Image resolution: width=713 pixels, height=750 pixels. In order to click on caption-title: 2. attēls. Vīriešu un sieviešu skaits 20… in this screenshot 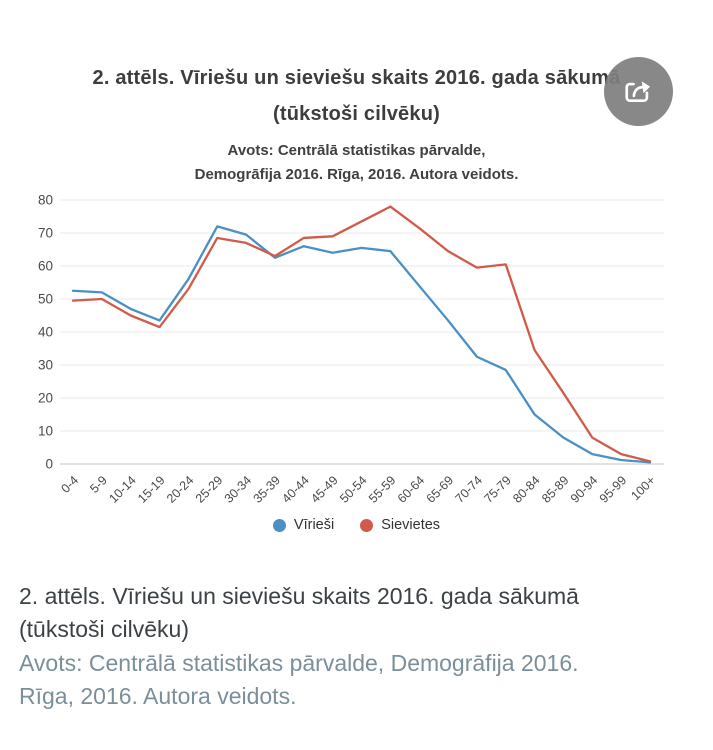, I will do `click(299, 612)`.